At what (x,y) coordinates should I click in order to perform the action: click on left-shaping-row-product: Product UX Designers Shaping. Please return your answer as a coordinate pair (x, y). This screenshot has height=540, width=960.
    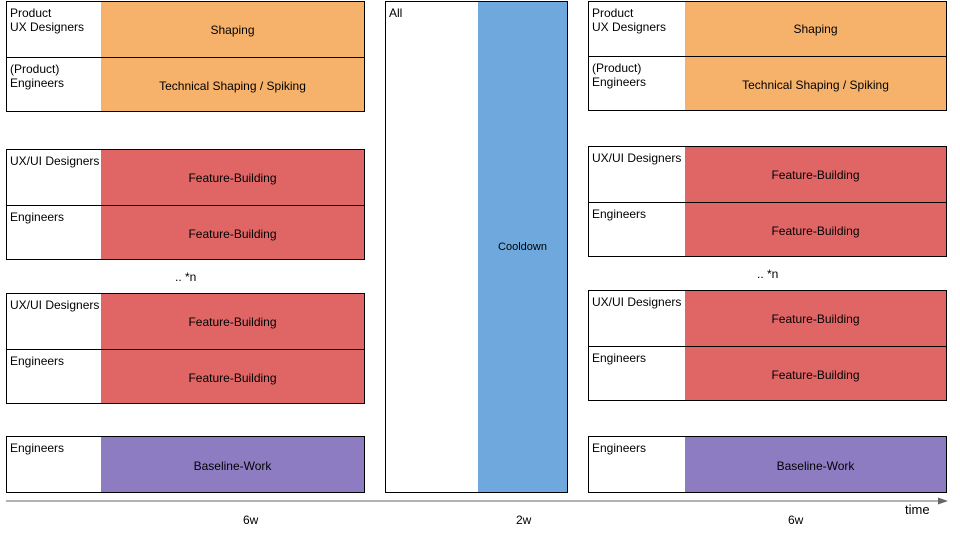
    Looking at the image, I should click on (185, 29).